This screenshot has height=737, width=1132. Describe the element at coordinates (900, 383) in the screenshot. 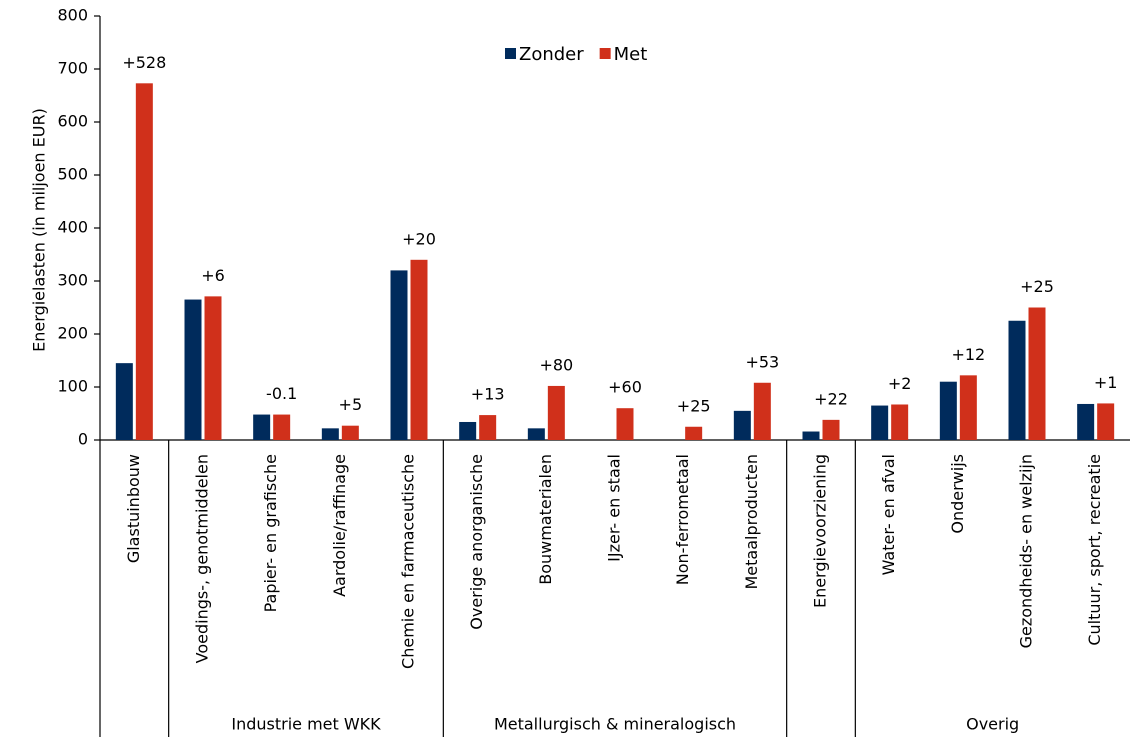

I see `difference-label: +2` at that location.